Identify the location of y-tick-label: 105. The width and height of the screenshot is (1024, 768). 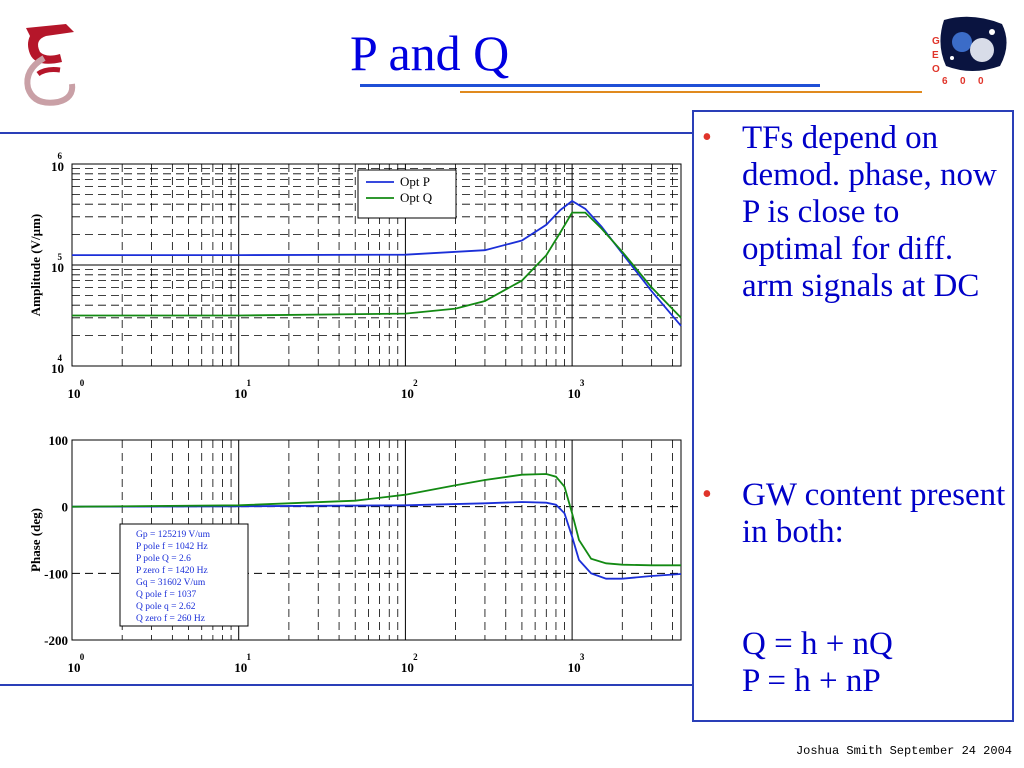
(57, 263).